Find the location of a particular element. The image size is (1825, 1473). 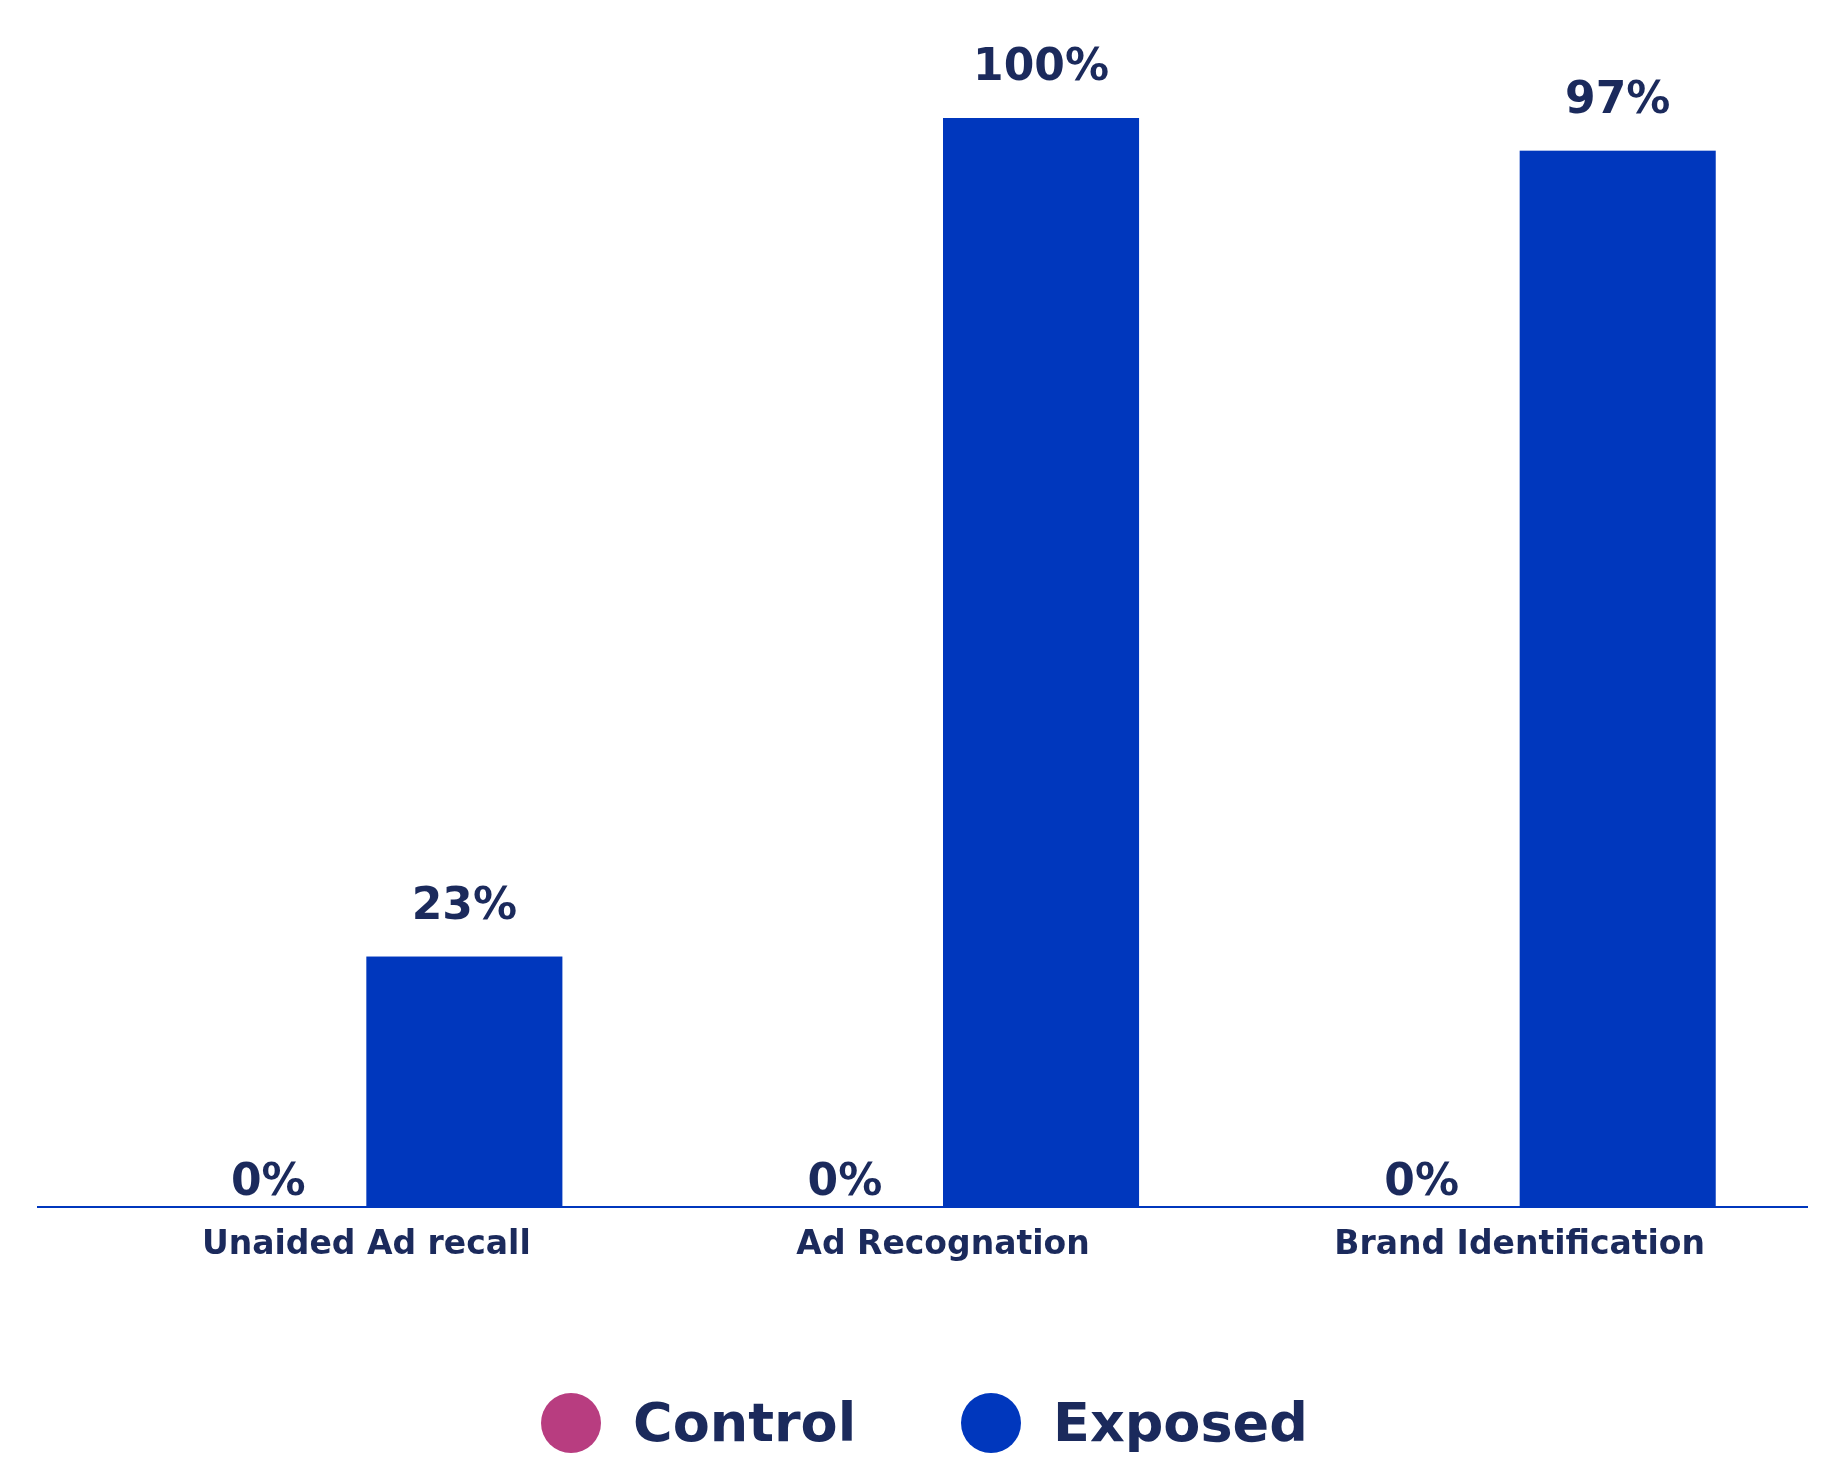

x-tick-label: Unaided Ad recall is located at coordinates (366, 1242).